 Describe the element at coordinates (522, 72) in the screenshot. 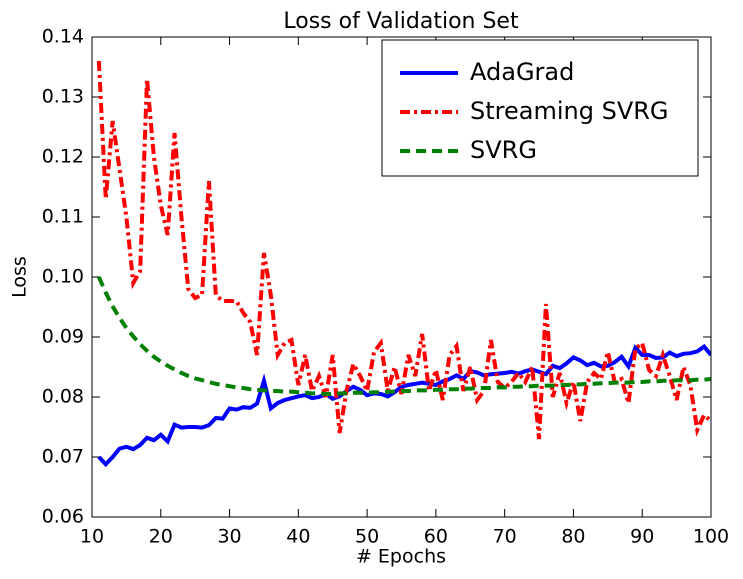

I see `legend-label: AdaGrad` at that location.